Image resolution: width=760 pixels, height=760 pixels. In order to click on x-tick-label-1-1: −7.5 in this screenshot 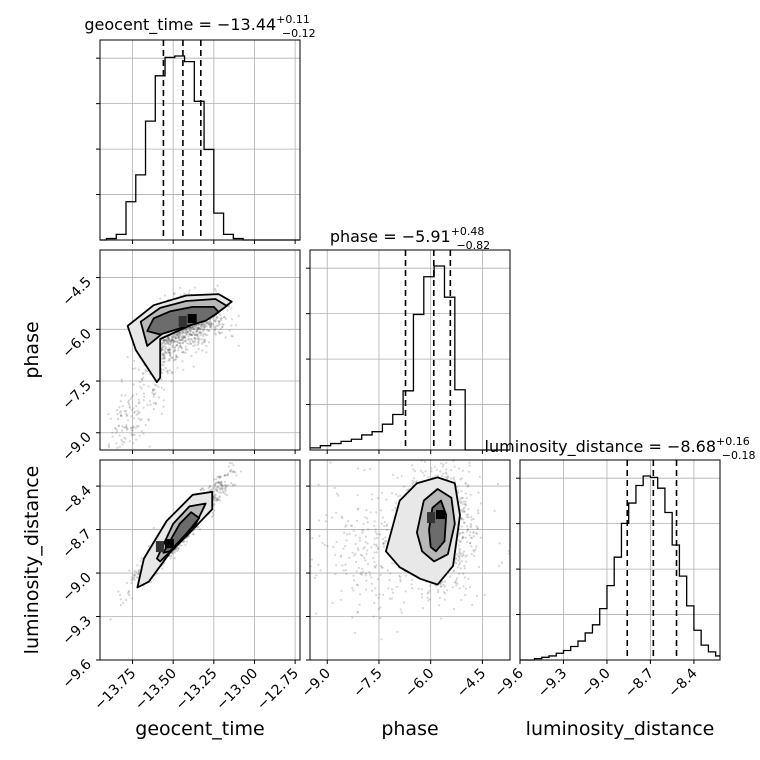, I will do `click(367, 683)`.